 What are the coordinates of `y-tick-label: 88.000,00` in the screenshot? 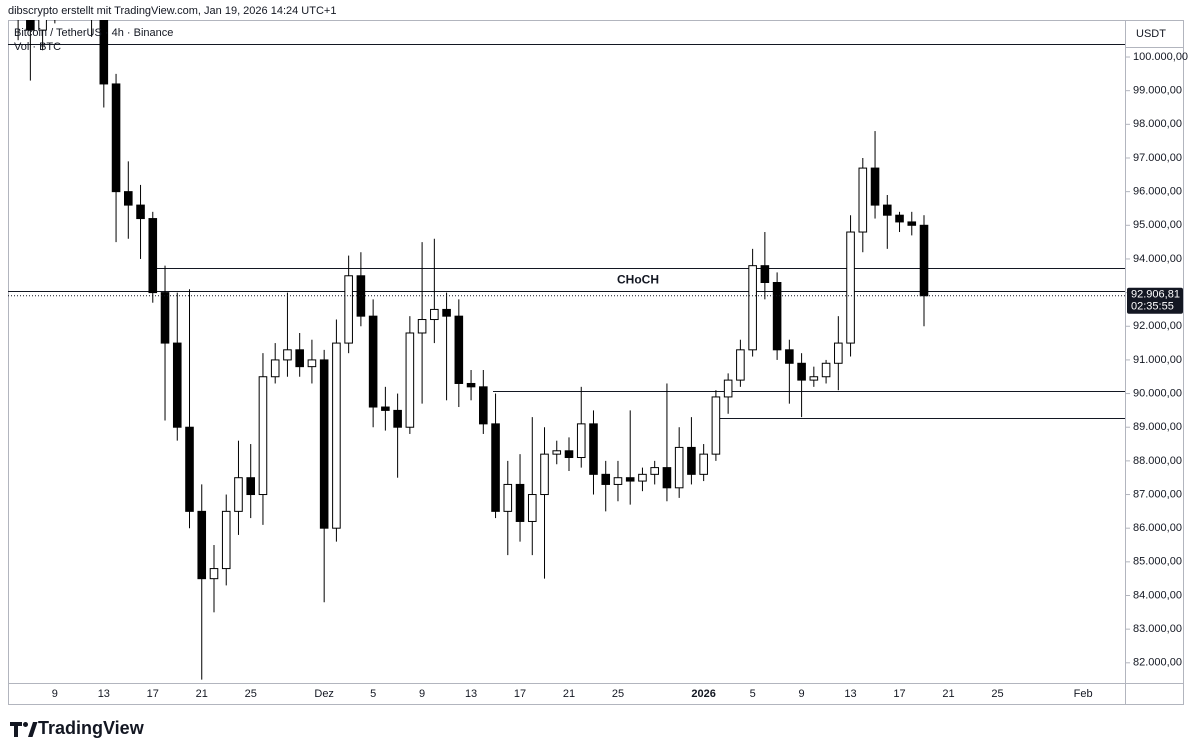 It's located at (1157, 461).